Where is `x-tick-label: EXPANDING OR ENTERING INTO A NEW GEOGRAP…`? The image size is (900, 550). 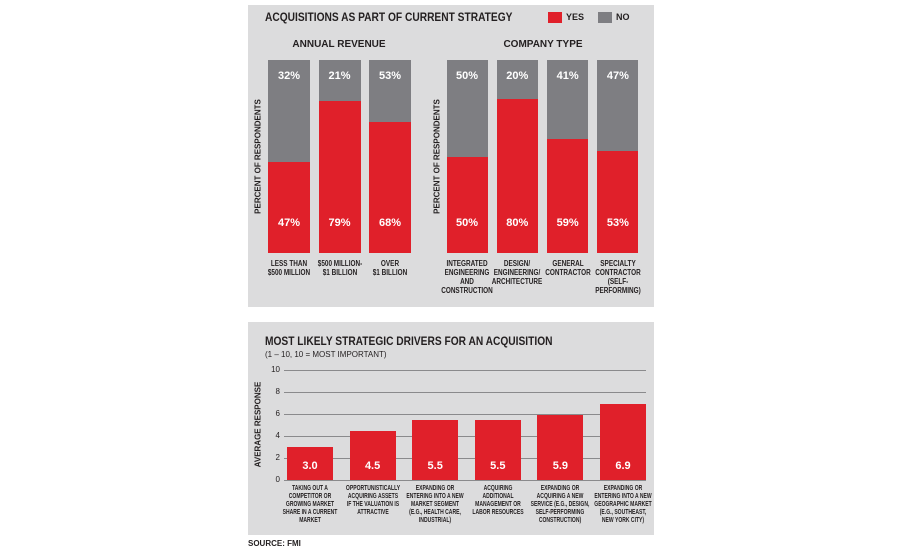 x-tick-label: EXPANDING OR ENTERING INTO A NEW GEOGRAP… is located at coordinates (623, 504).